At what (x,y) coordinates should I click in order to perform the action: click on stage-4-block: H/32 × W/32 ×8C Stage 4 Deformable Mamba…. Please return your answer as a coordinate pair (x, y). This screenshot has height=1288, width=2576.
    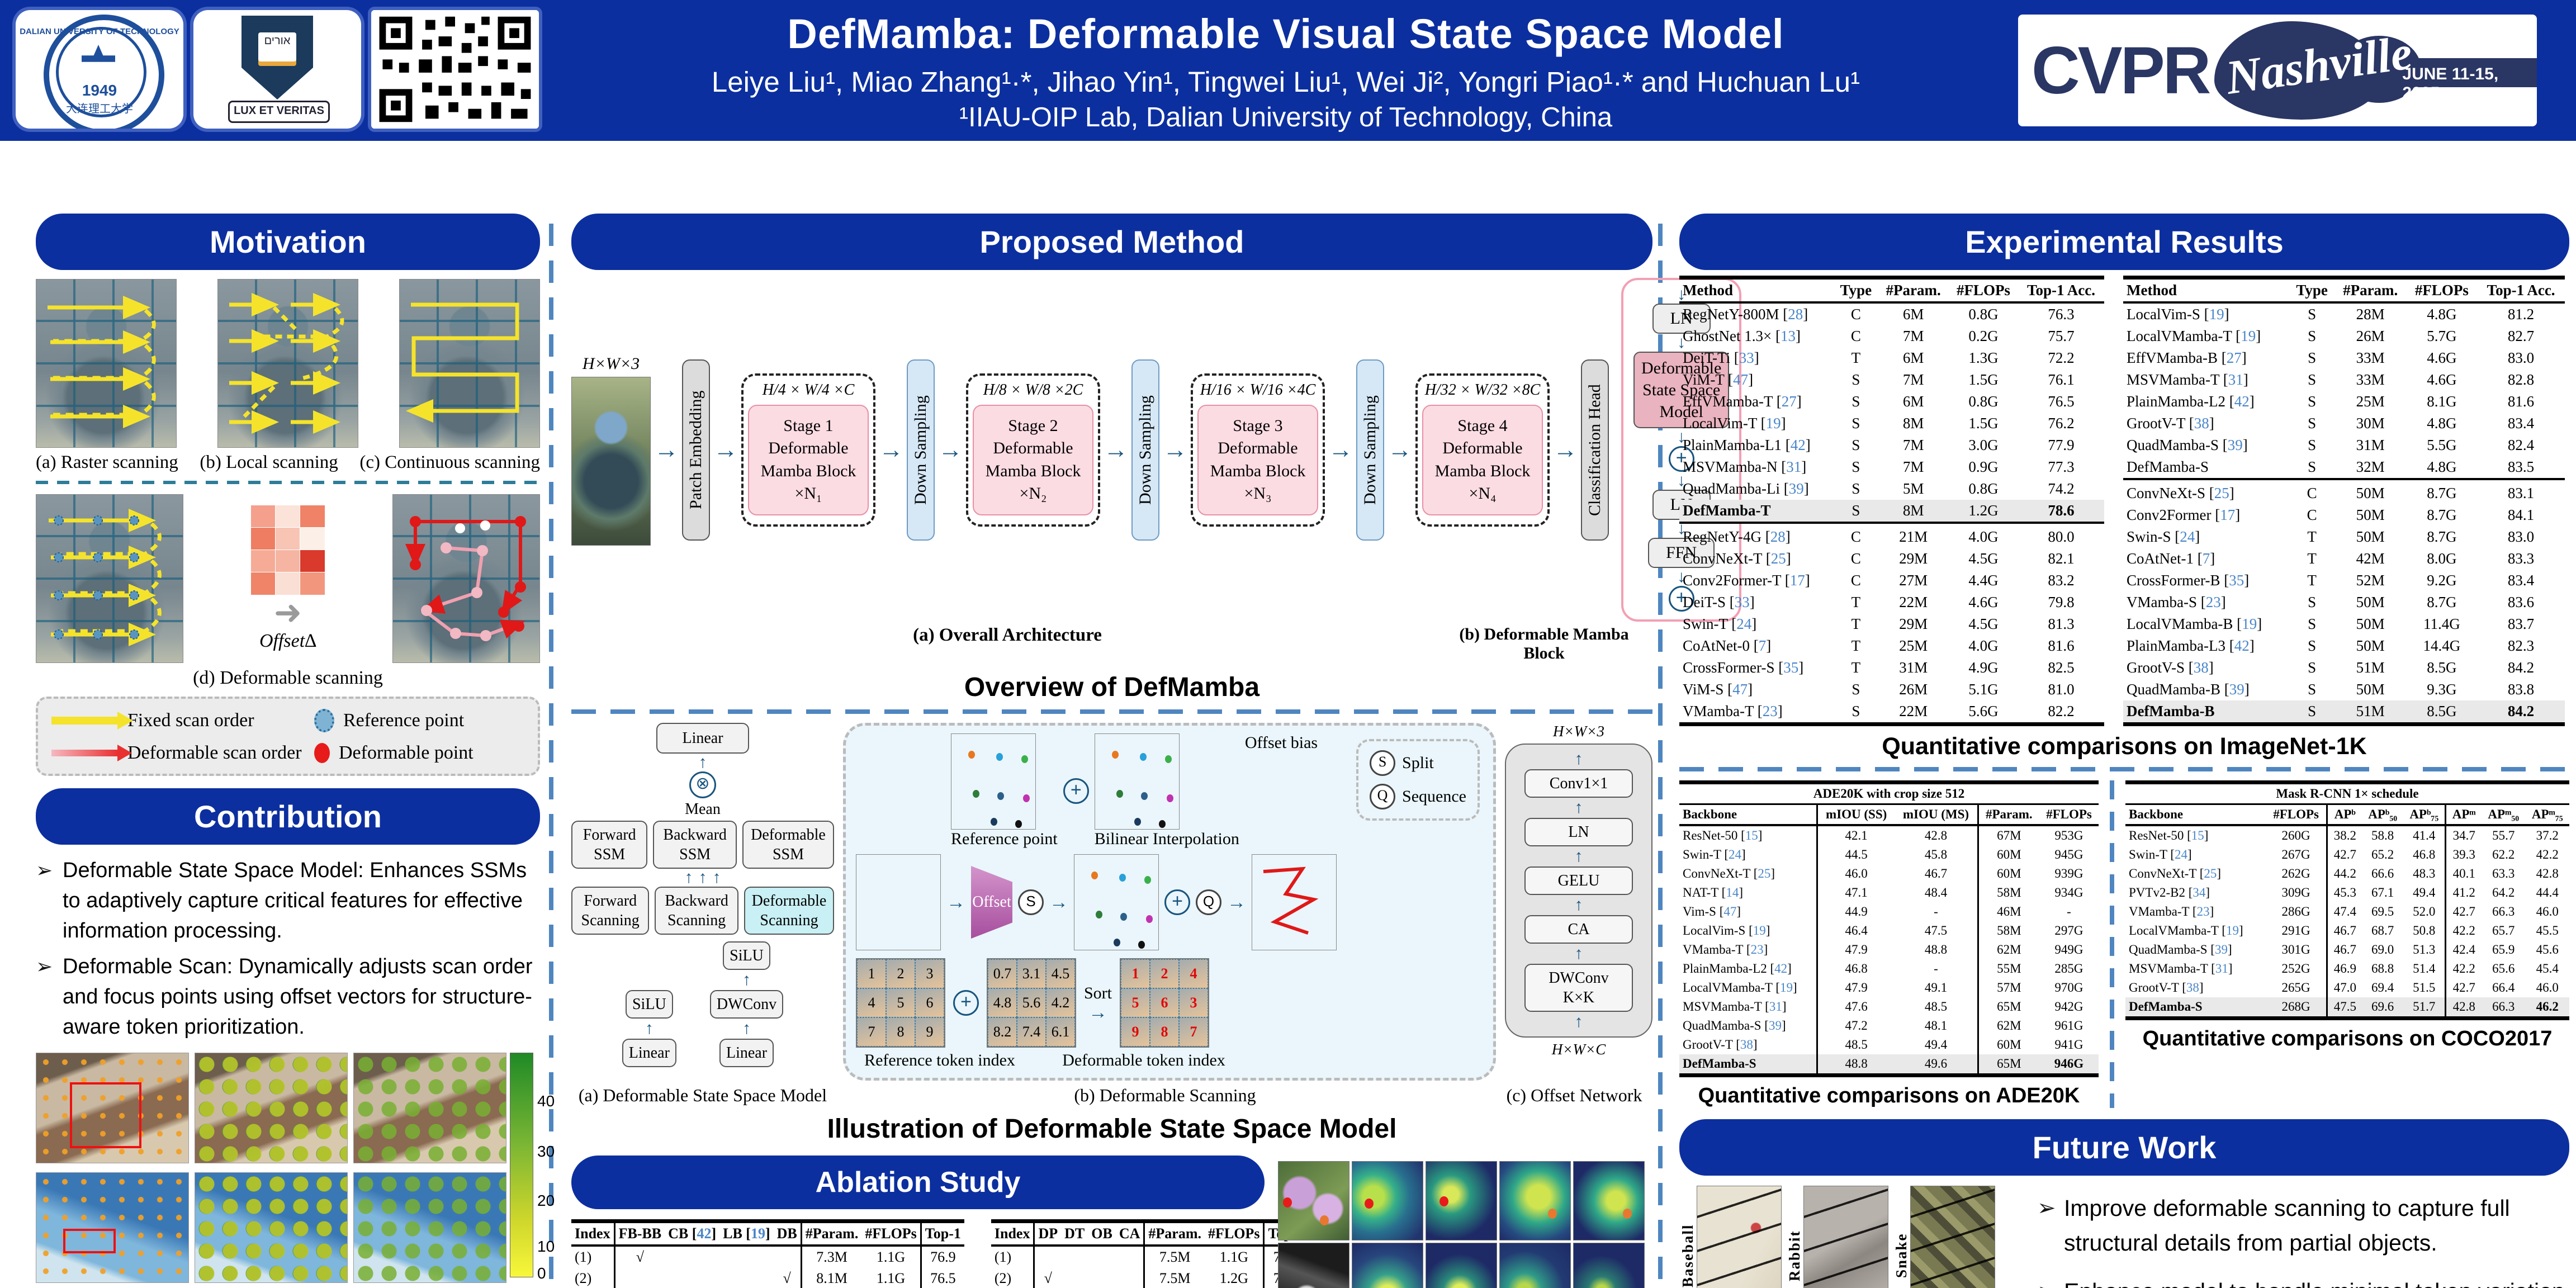
    Looking at the image, I should click on (1482, 450).